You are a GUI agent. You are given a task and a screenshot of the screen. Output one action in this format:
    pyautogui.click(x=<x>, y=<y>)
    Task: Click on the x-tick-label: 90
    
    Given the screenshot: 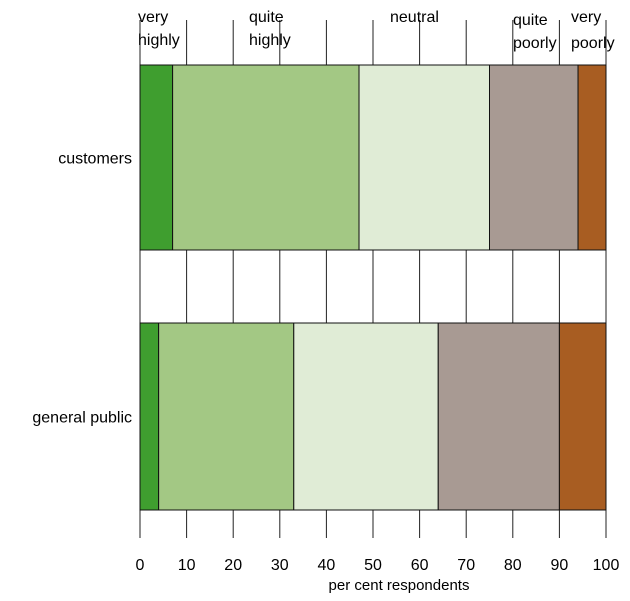 What is the action you would take?
    pyautogui.click(x=560, y=565)
    